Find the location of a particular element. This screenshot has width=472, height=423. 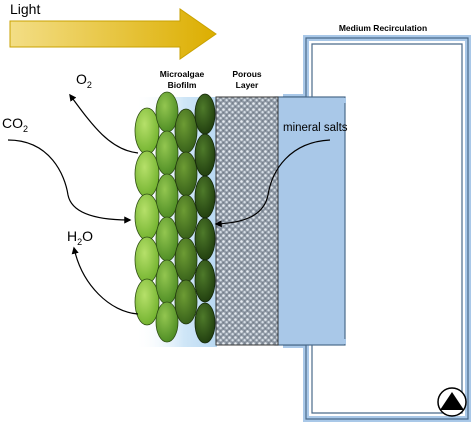

porous-layer is located at coordinates (247, 221).